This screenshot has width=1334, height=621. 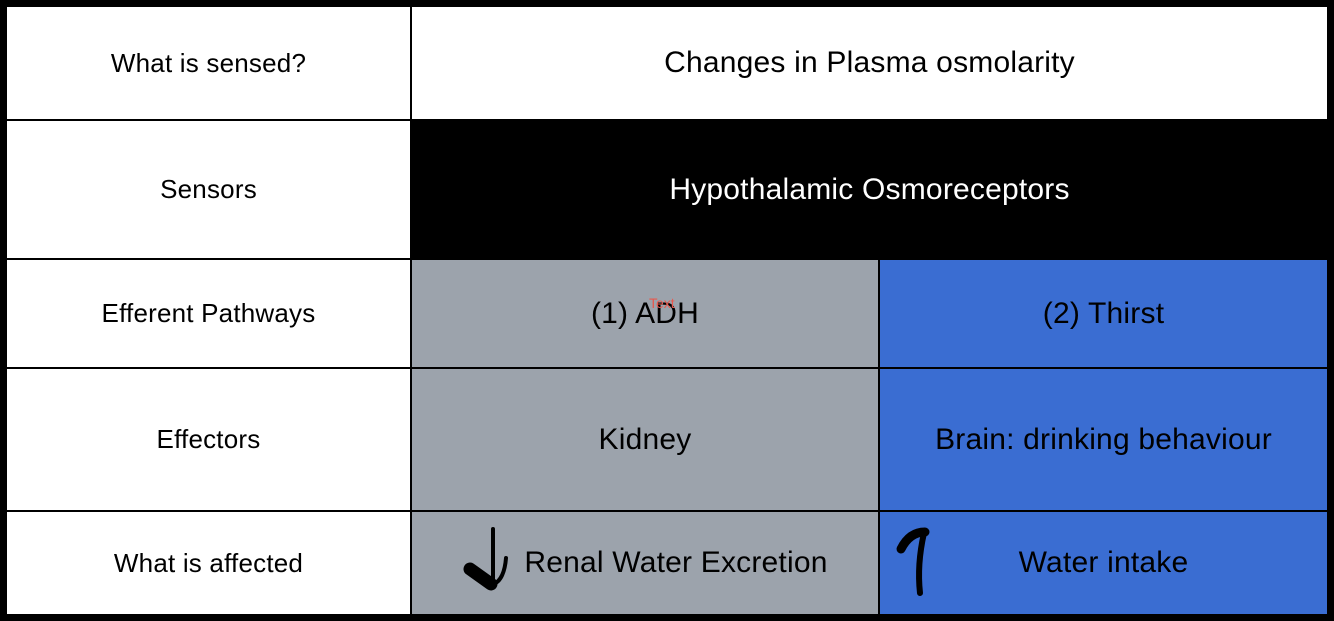 I want to click on row-header-effectors: Effectors, so click(x=208, y=439).